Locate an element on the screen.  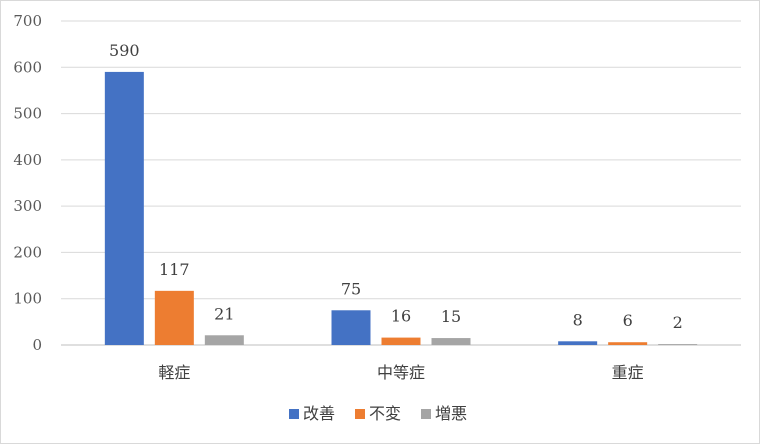
data-label: 6 is located at coordinates (628, 320).